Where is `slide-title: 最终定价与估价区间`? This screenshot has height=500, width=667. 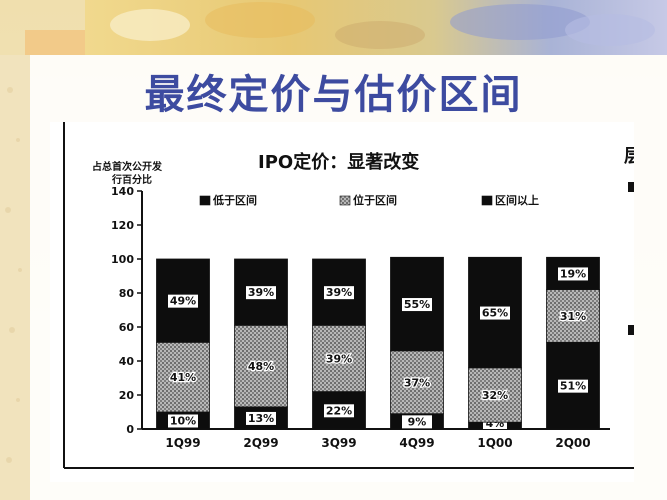 slide-title: 最终定价与估价区间 is located at coordinates (333, 95).